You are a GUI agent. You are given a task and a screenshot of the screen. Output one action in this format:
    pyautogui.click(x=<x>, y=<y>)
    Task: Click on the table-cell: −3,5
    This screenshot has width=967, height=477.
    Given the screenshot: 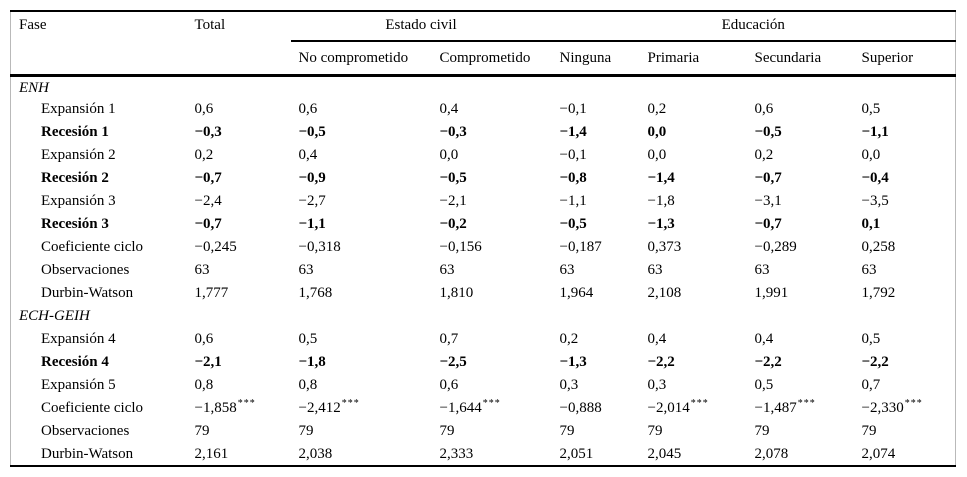 What is the action you would take?
    pyautogui.click(x=875, y=201)
    